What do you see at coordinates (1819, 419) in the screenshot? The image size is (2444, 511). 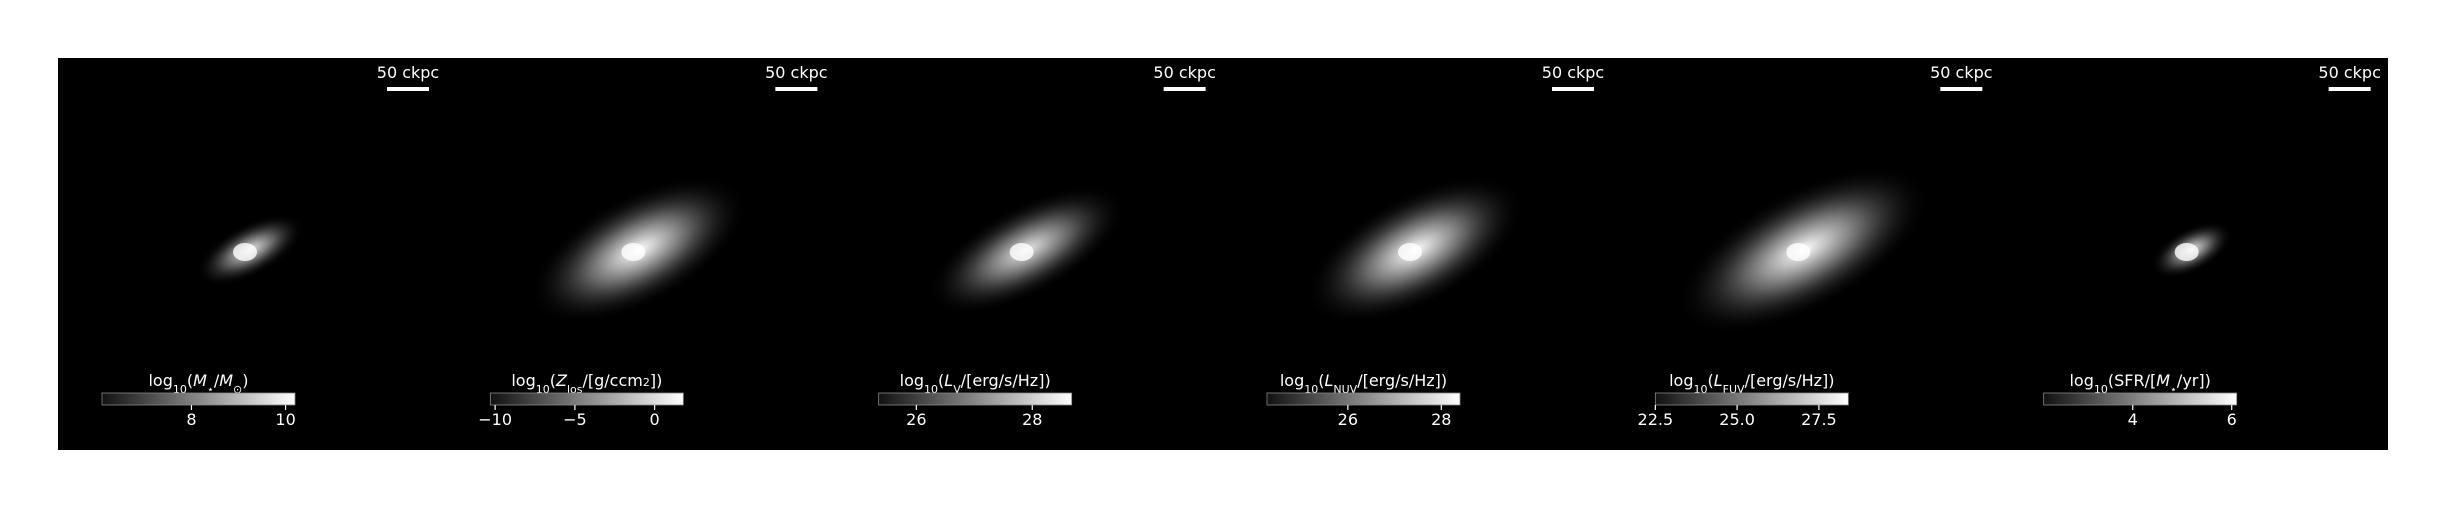 I see `colorbar-tick-label: 27.5` at bounding box center [1819, 419].